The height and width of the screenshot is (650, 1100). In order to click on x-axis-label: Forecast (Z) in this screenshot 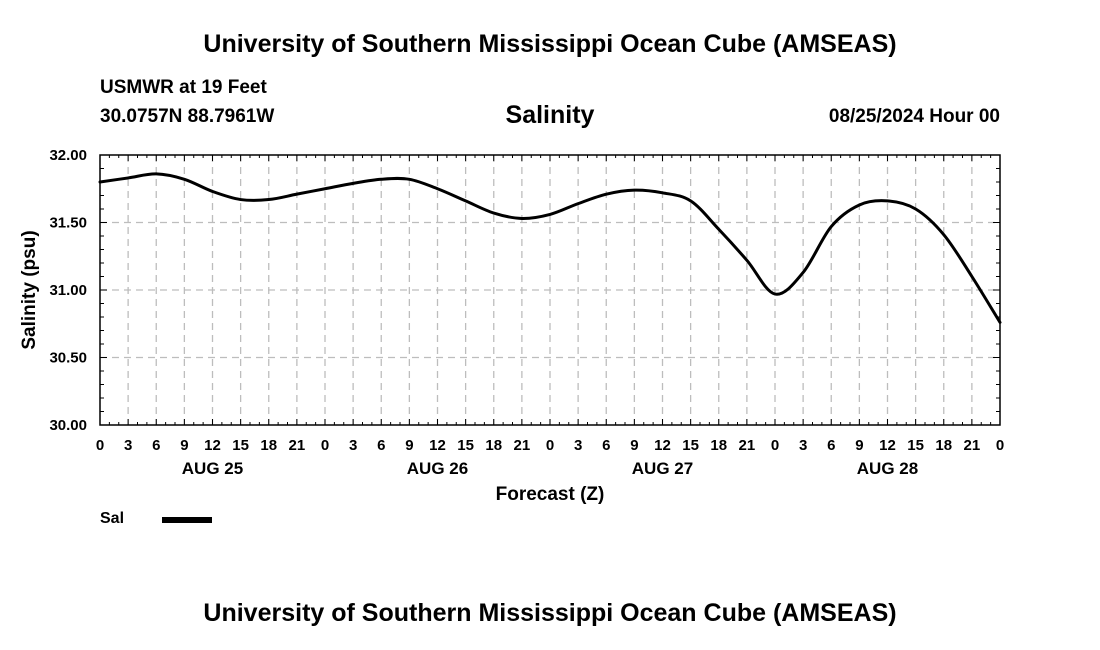, I will do `click(550, 494)`.